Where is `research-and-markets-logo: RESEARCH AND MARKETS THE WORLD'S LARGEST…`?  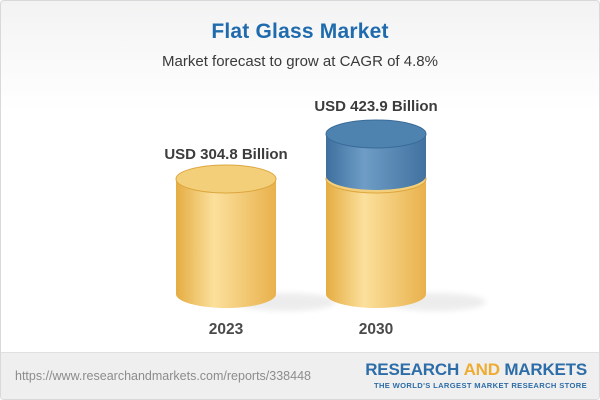
research-and-markets-logo: RESEARCH AND MARKETS THE WORLD'S LARGEST… is located at coordinates (476, 375).